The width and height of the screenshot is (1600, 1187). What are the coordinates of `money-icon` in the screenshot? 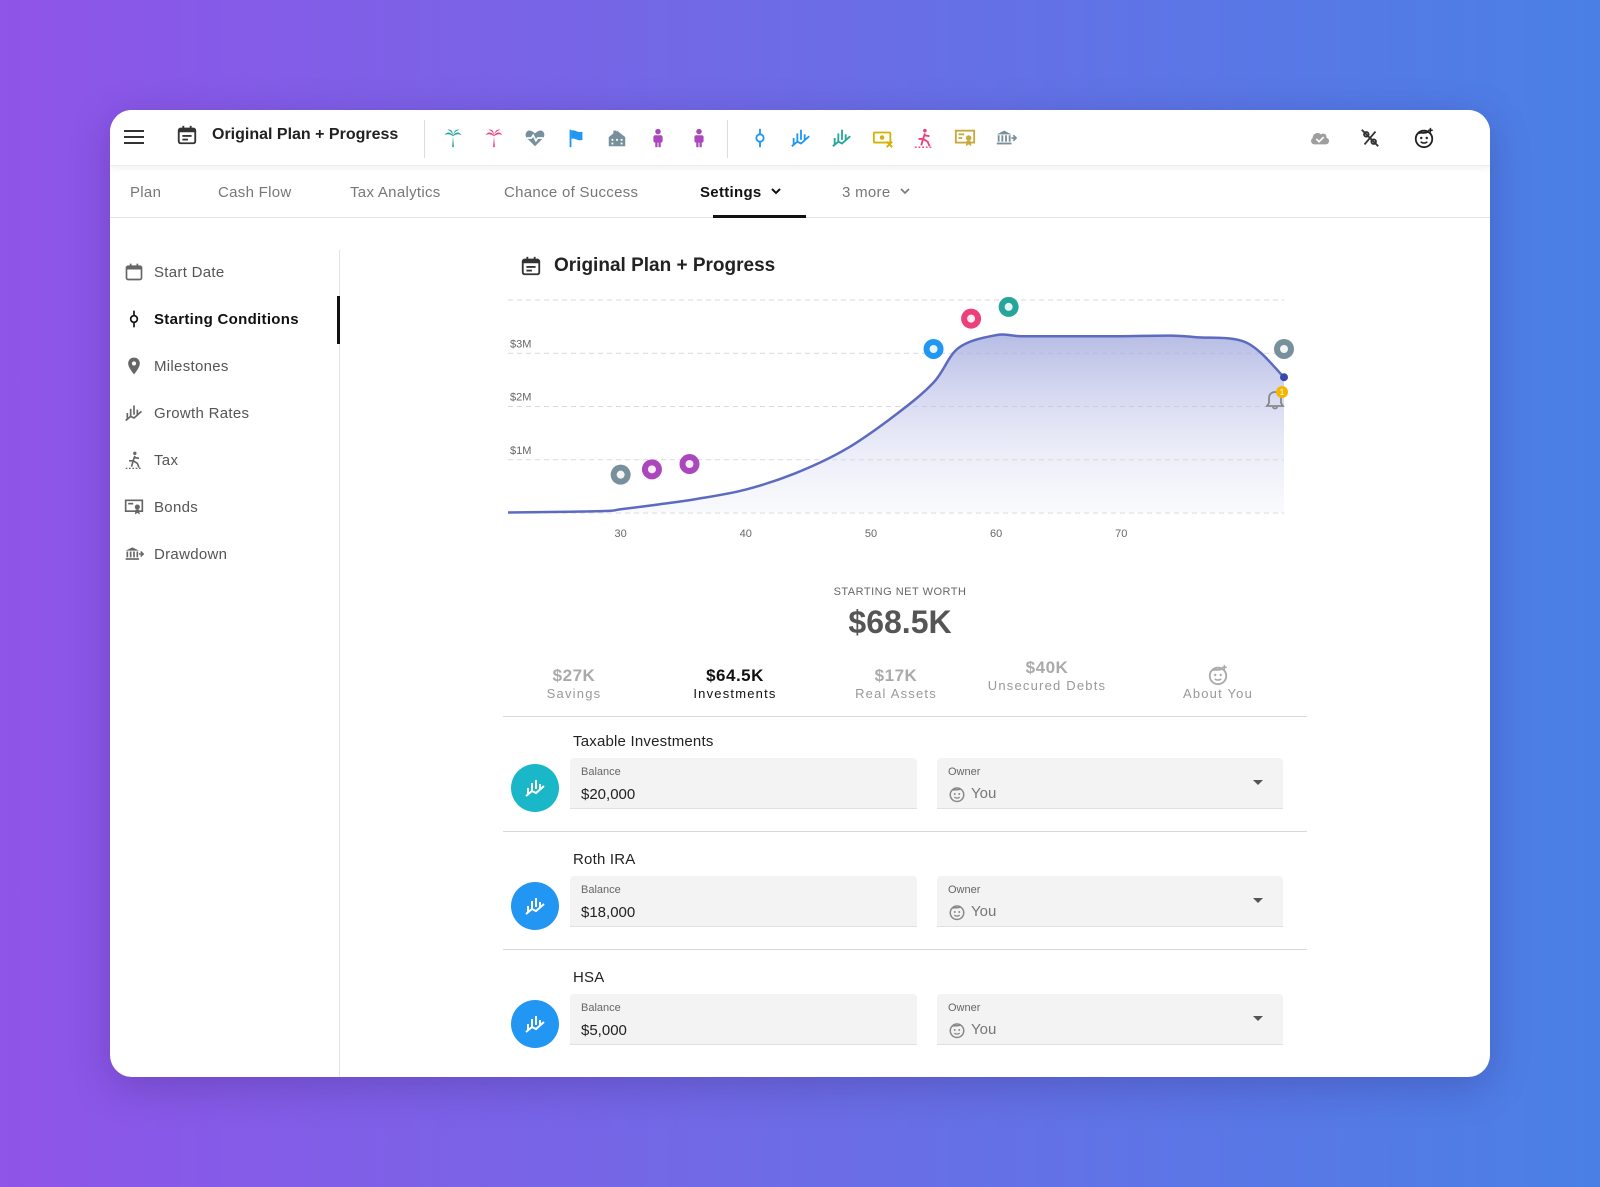 It's located at (883, 138).